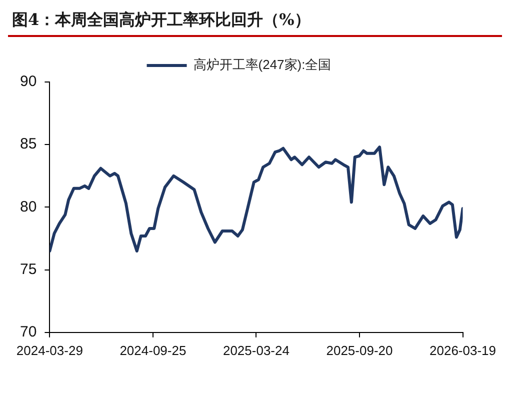 Image resolution: width=510 pixels, height=412 pixels. I want to click on y-tick-label: 85, so click(28, 144).